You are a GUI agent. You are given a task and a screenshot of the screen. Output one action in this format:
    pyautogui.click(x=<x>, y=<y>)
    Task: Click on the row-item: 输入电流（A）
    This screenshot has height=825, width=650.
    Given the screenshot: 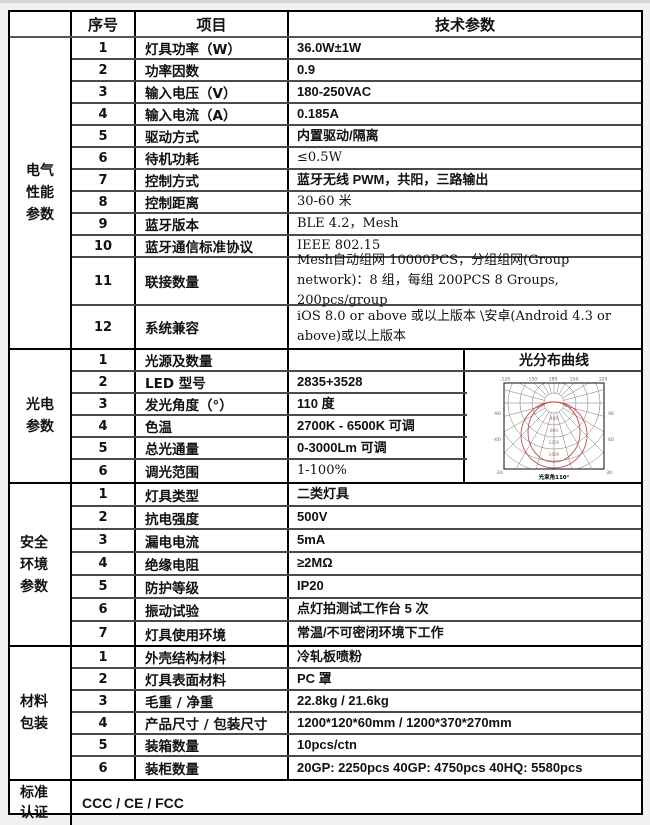 What is the action you would take?
    pyautogui.click(x=212, y=114)
    